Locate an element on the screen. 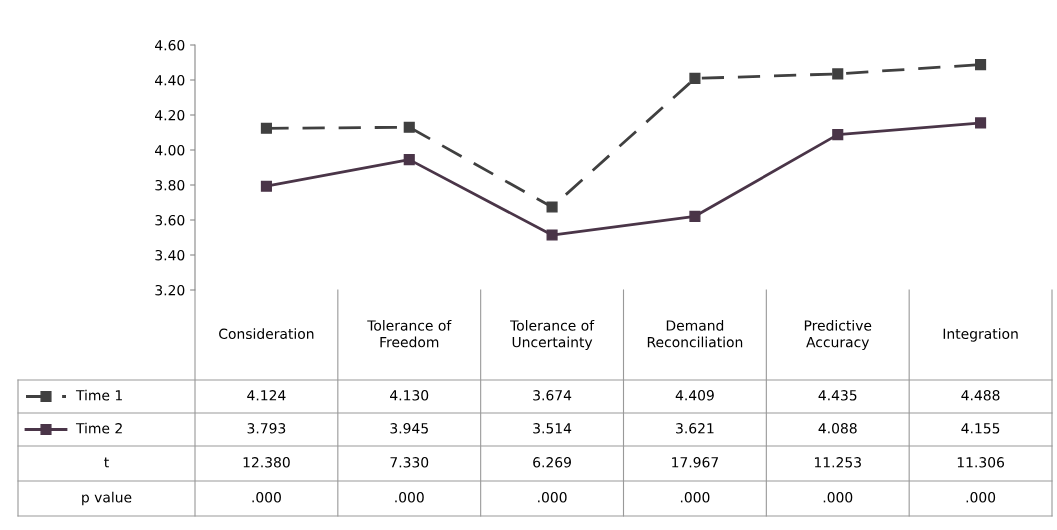 This screenshot has height=530, width=1057. y-tick-label: 3.80 is located at coordinates (170, 185).